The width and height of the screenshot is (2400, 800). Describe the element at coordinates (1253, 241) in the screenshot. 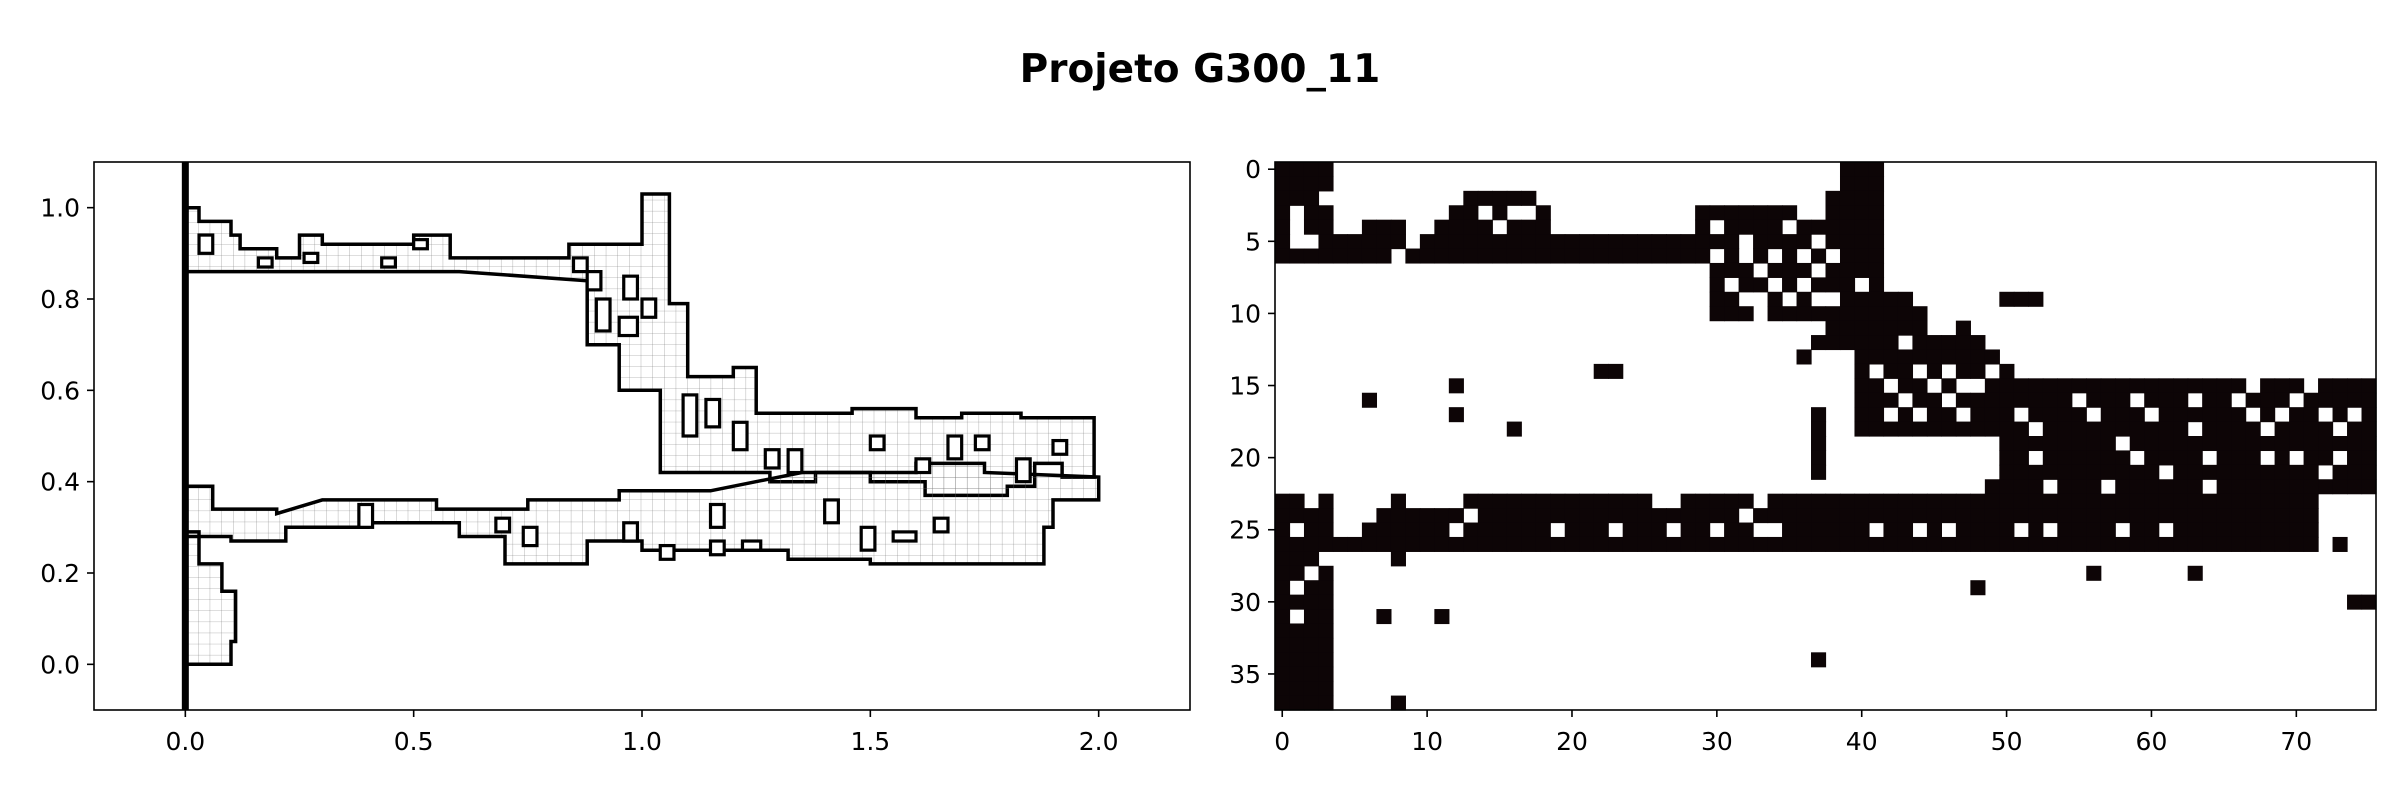

I see `heatmap-ytick-label: 5` at that location.